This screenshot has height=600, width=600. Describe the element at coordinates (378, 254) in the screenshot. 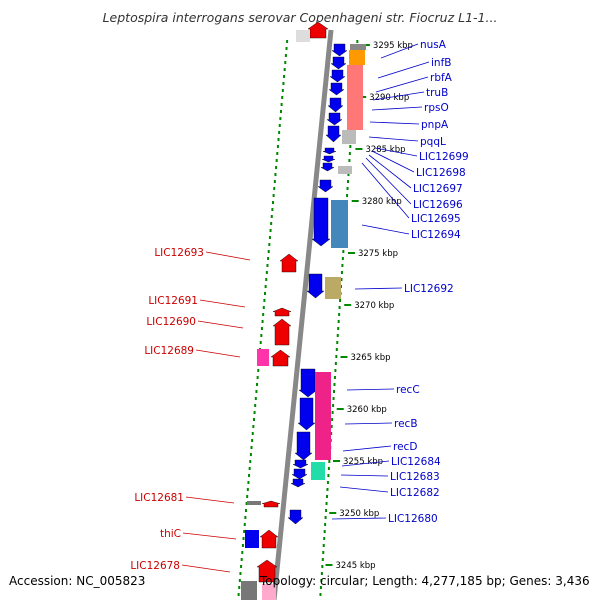

I see `scale-tick-label: 3275 kbp` at that location.